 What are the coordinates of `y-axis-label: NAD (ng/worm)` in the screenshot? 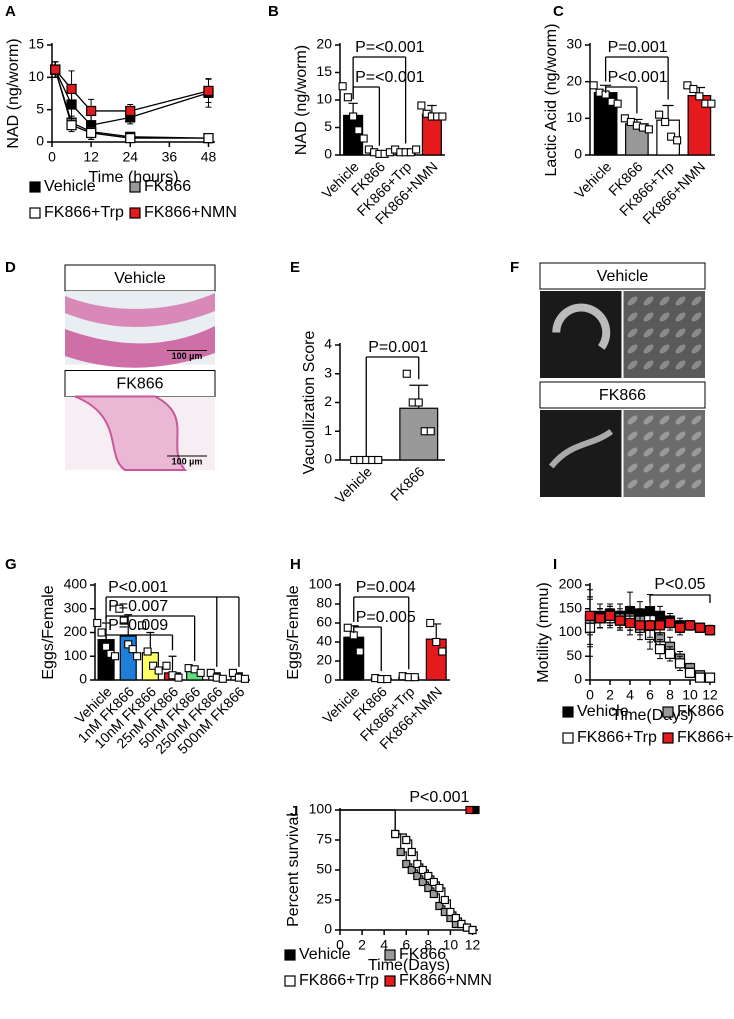 It's located at (13, 93).